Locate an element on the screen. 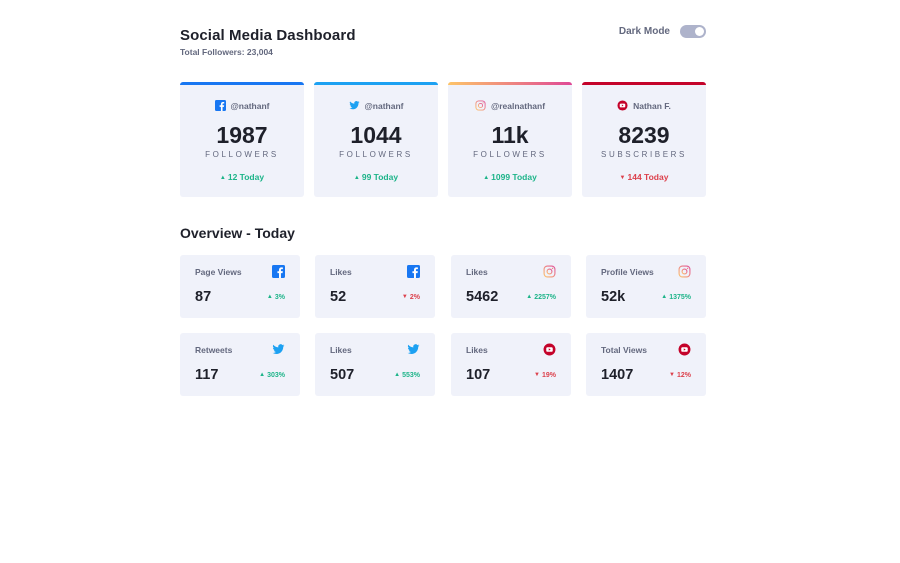  overview-percent: ▼ 2% is located at coordinates (411, 297).